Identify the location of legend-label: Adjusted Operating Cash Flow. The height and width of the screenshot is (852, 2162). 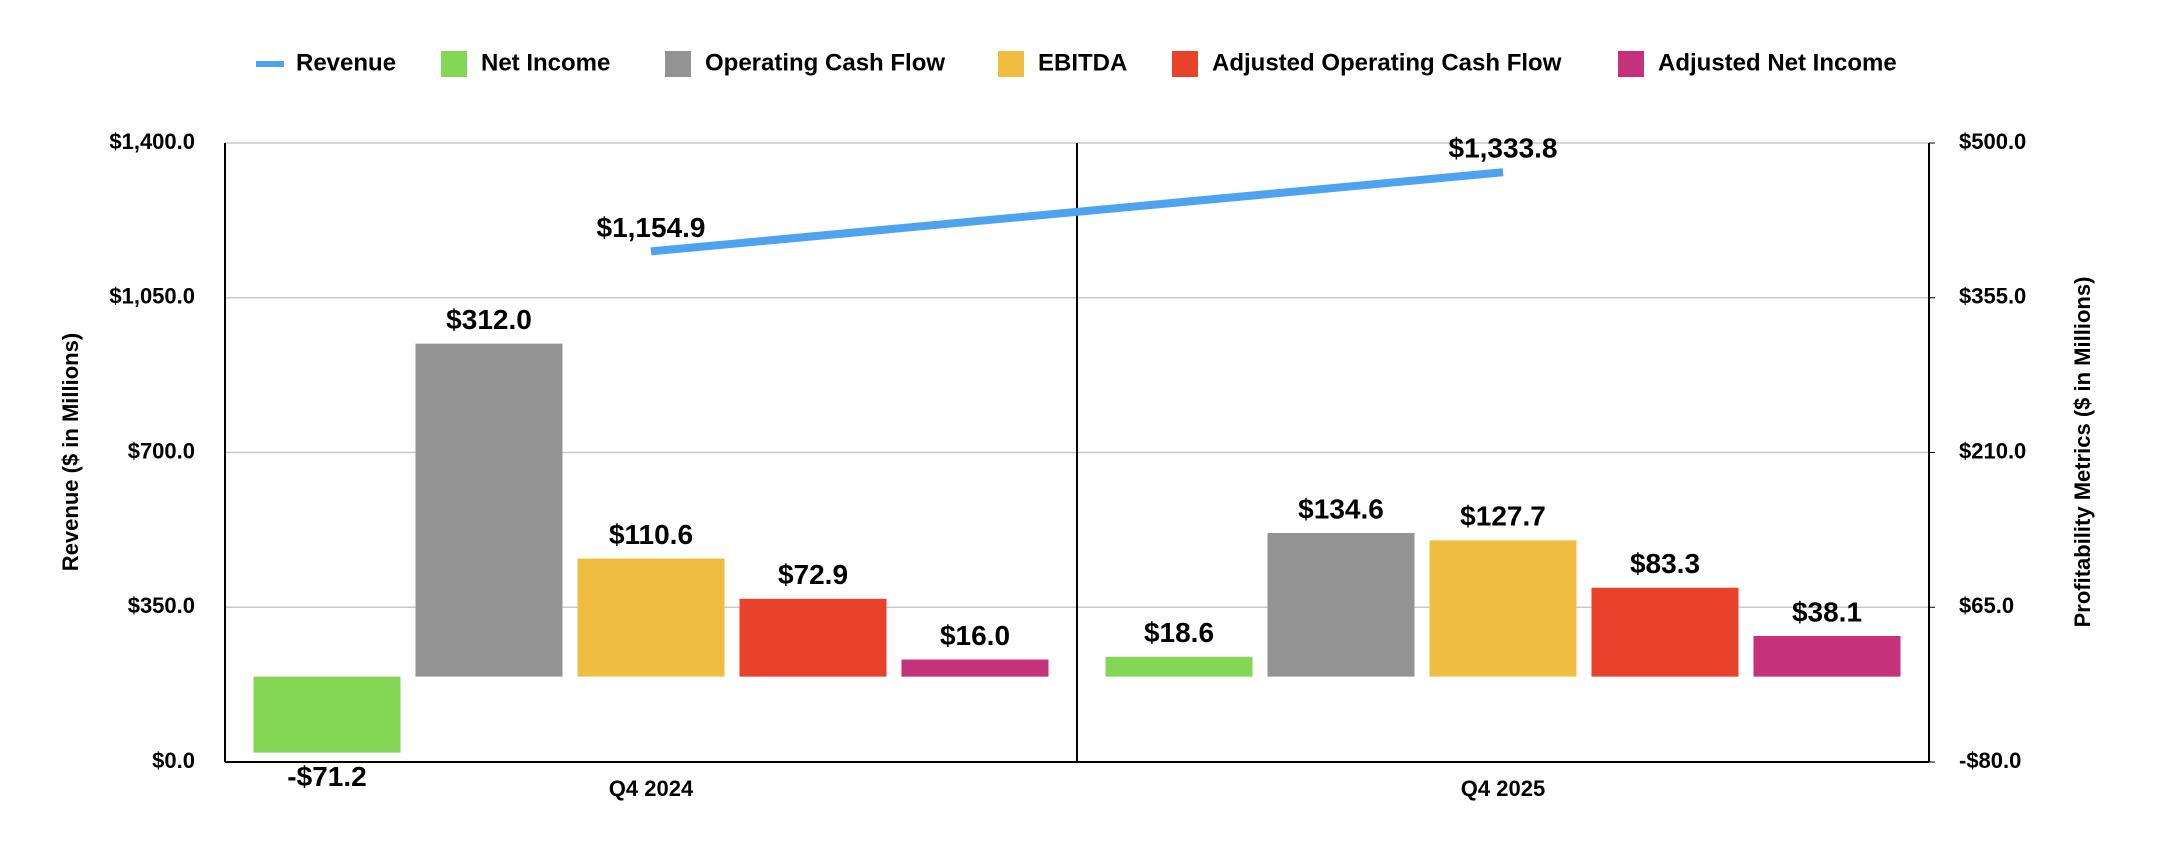
(1387, 62).